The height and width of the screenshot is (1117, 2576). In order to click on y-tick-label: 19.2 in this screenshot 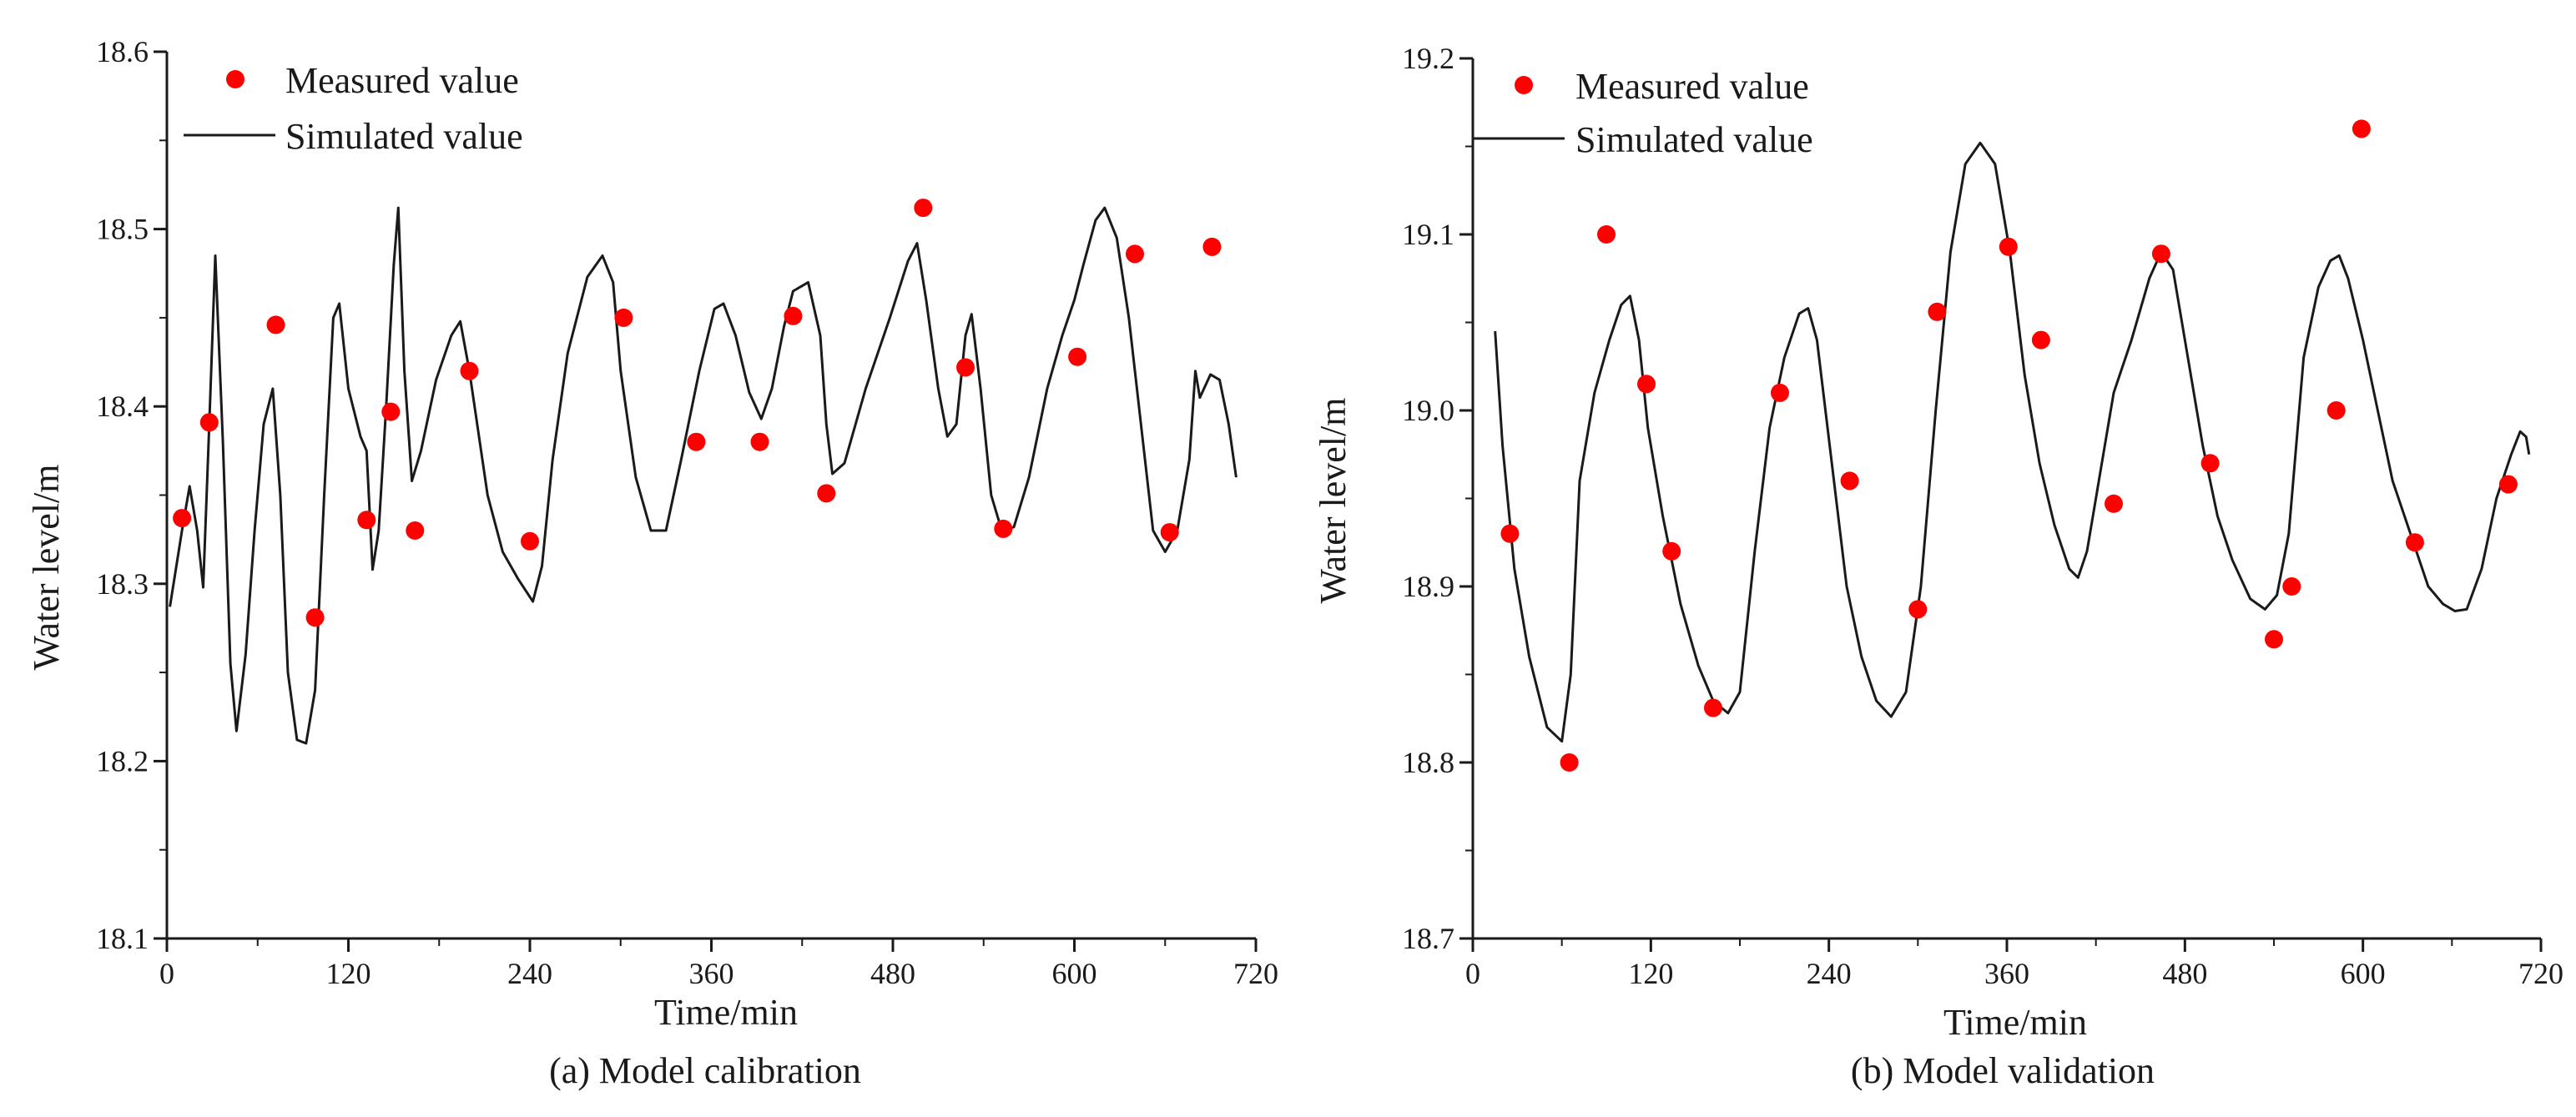, I will do `click(1428, 58)`.